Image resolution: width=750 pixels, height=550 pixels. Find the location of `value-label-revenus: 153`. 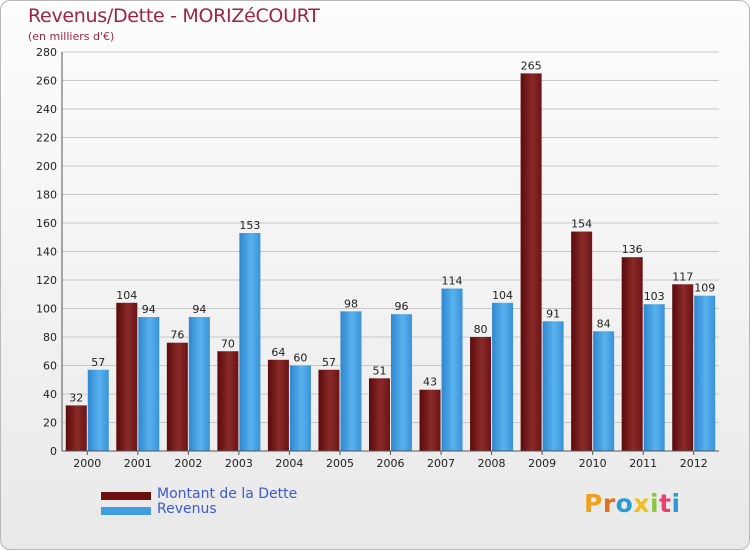

value-label-revenus: 153 is located at coordinates (249, 225).